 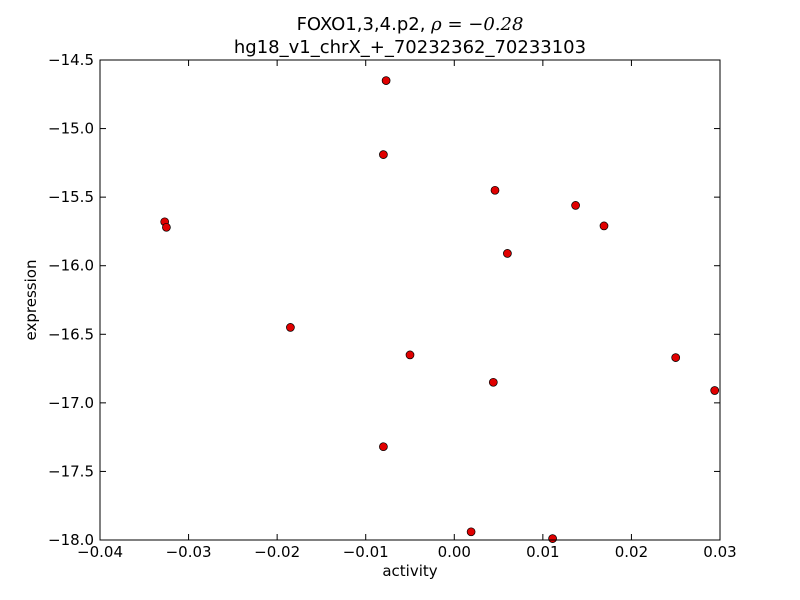 What do you see at coordinates (409, 571) in the screenshot?
I see `x-axis-label: activity` at bounding box center [409, 571].